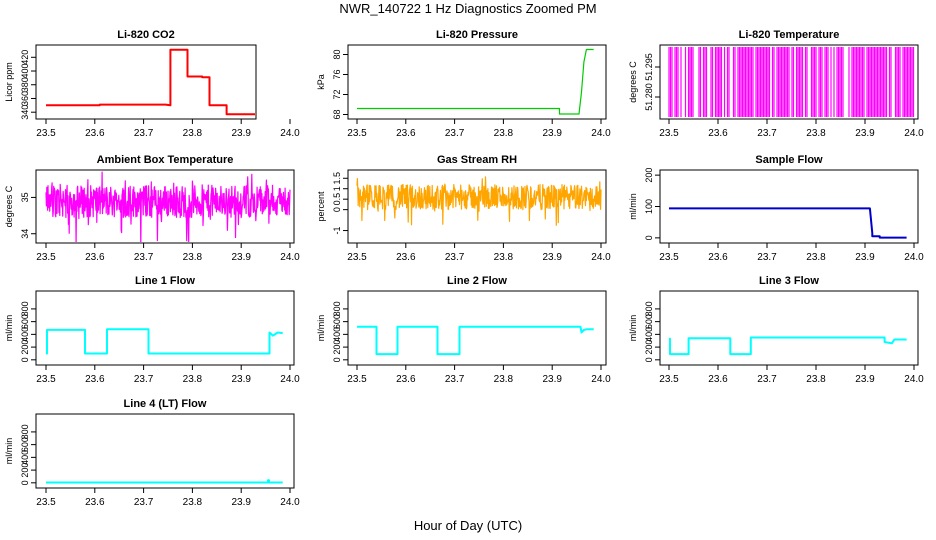  I want to click on figure-title: NWR_140722 1 Hz Diagnostics Zoomed PM, so click(468, 8).